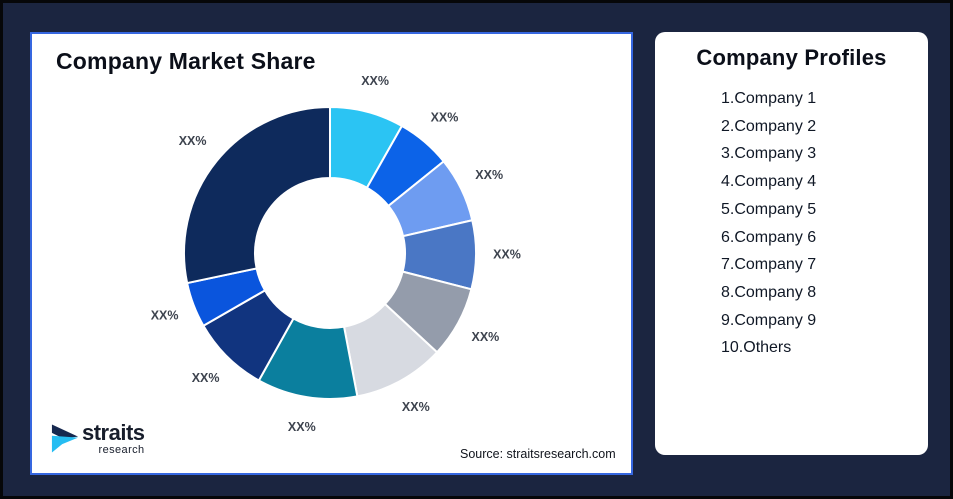  I want to click on market-share-title: Company Market Share, so click(186, 61).